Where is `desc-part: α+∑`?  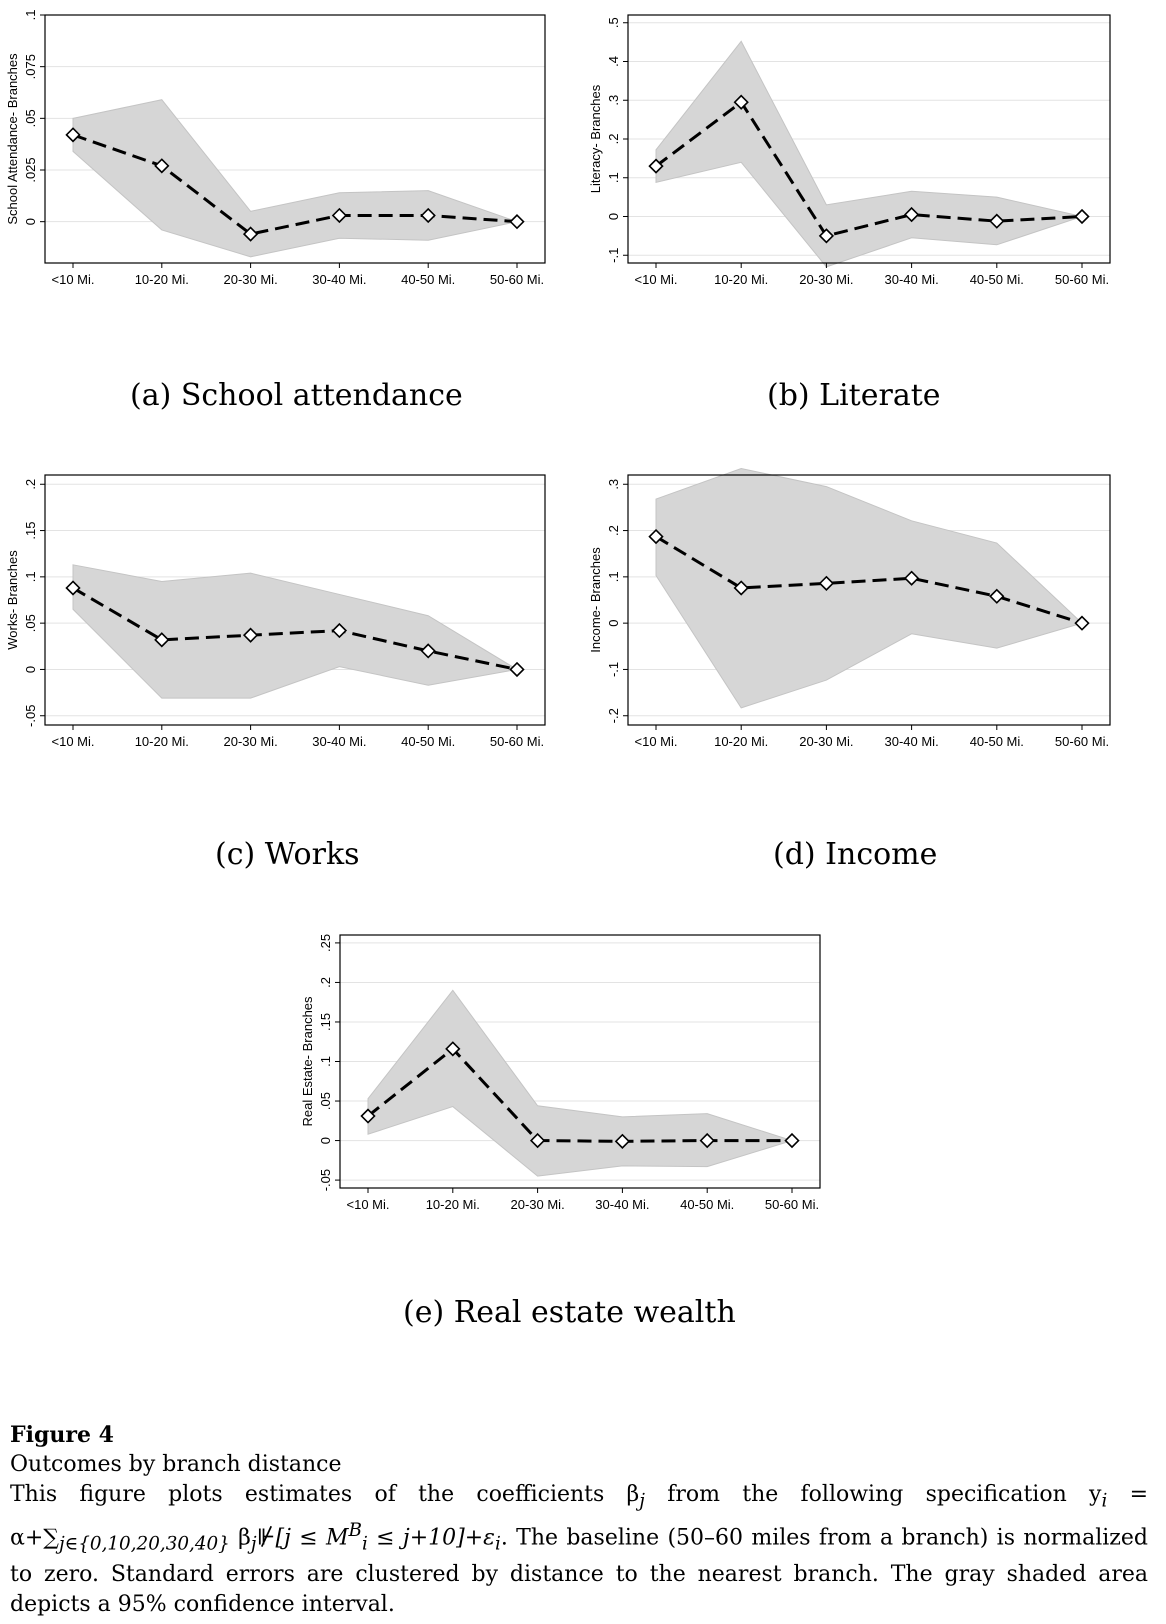
desc-part: α+∑ is located at coordinates (34, 1538).